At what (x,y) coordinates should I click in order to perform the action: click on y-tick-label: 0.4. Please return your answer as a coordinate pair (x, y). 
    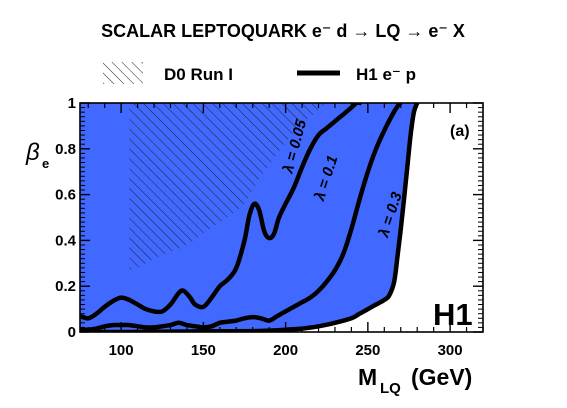
    Looking at the image, I should click on (66, 240).